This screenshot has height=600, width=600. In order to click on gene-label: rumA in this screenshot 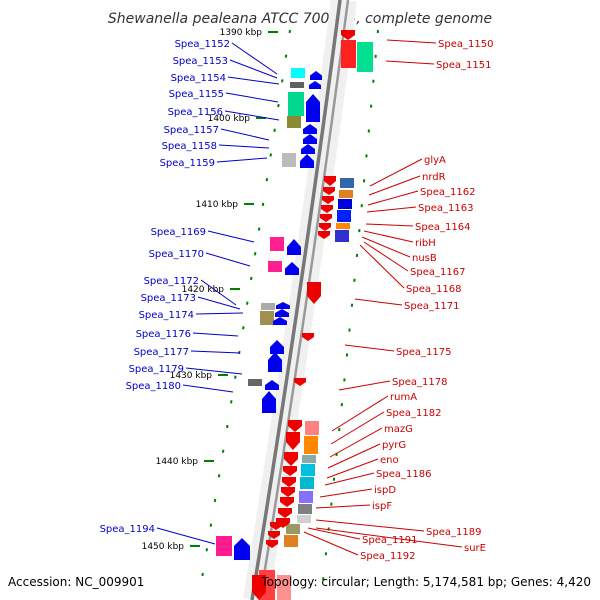, I will do `click(403, 397)`.